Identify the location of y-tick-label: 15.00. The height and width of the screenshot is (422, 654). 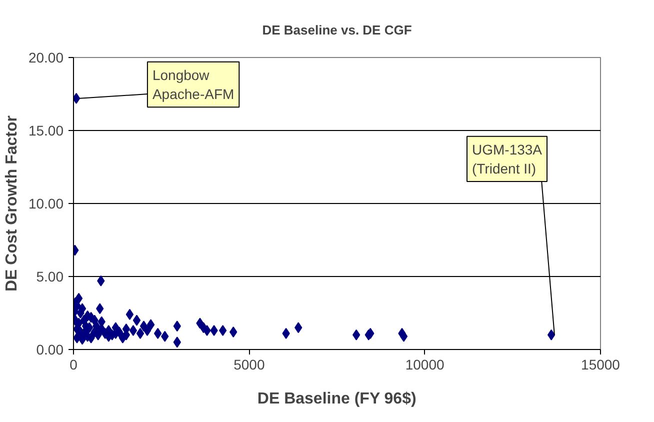
(46, 130).